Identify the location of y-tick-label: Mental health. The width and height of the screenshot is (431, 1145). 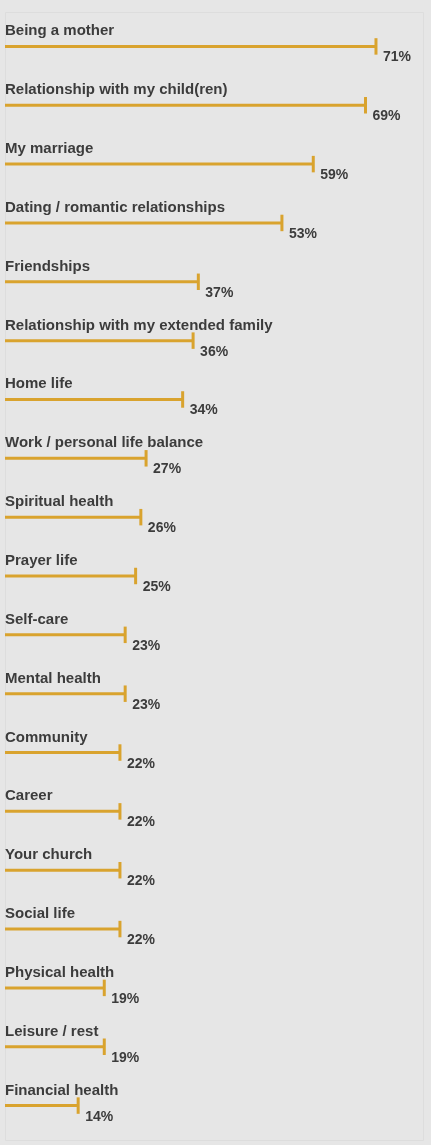
(53, 677).